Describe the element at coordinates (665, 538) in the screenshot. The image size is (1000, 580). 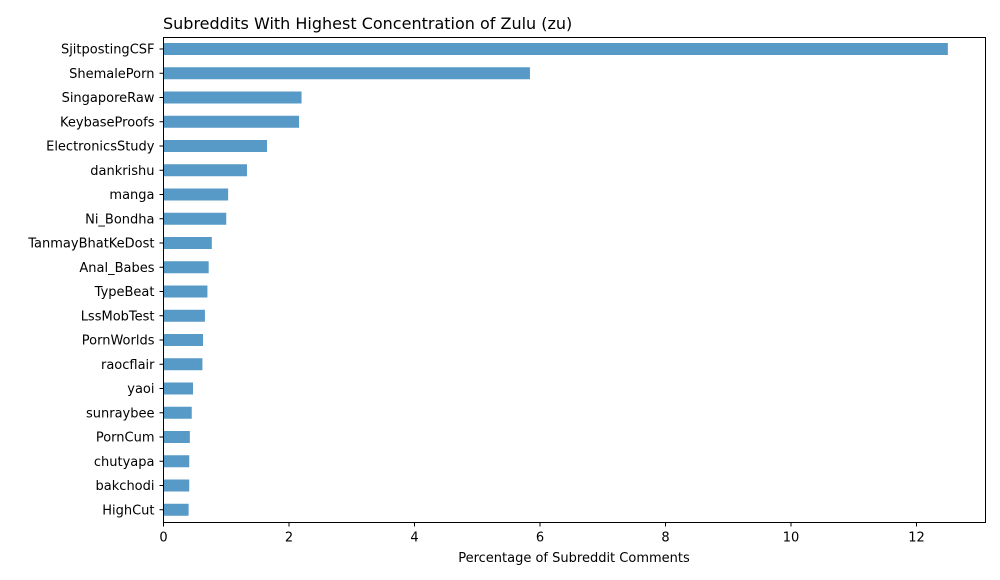
I see `x-tick-label: 8` at that location.